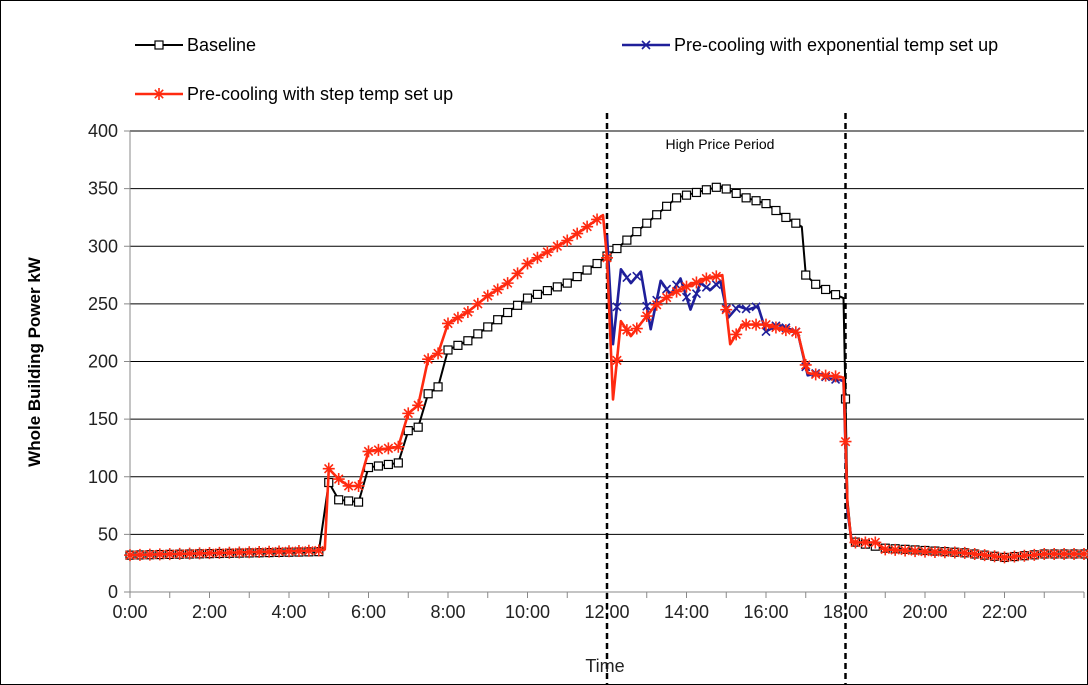  What do you see at coordinates (103, 419) in the screenshot?
I see `y-tick-label: 150` at bounding box center [103, 419].